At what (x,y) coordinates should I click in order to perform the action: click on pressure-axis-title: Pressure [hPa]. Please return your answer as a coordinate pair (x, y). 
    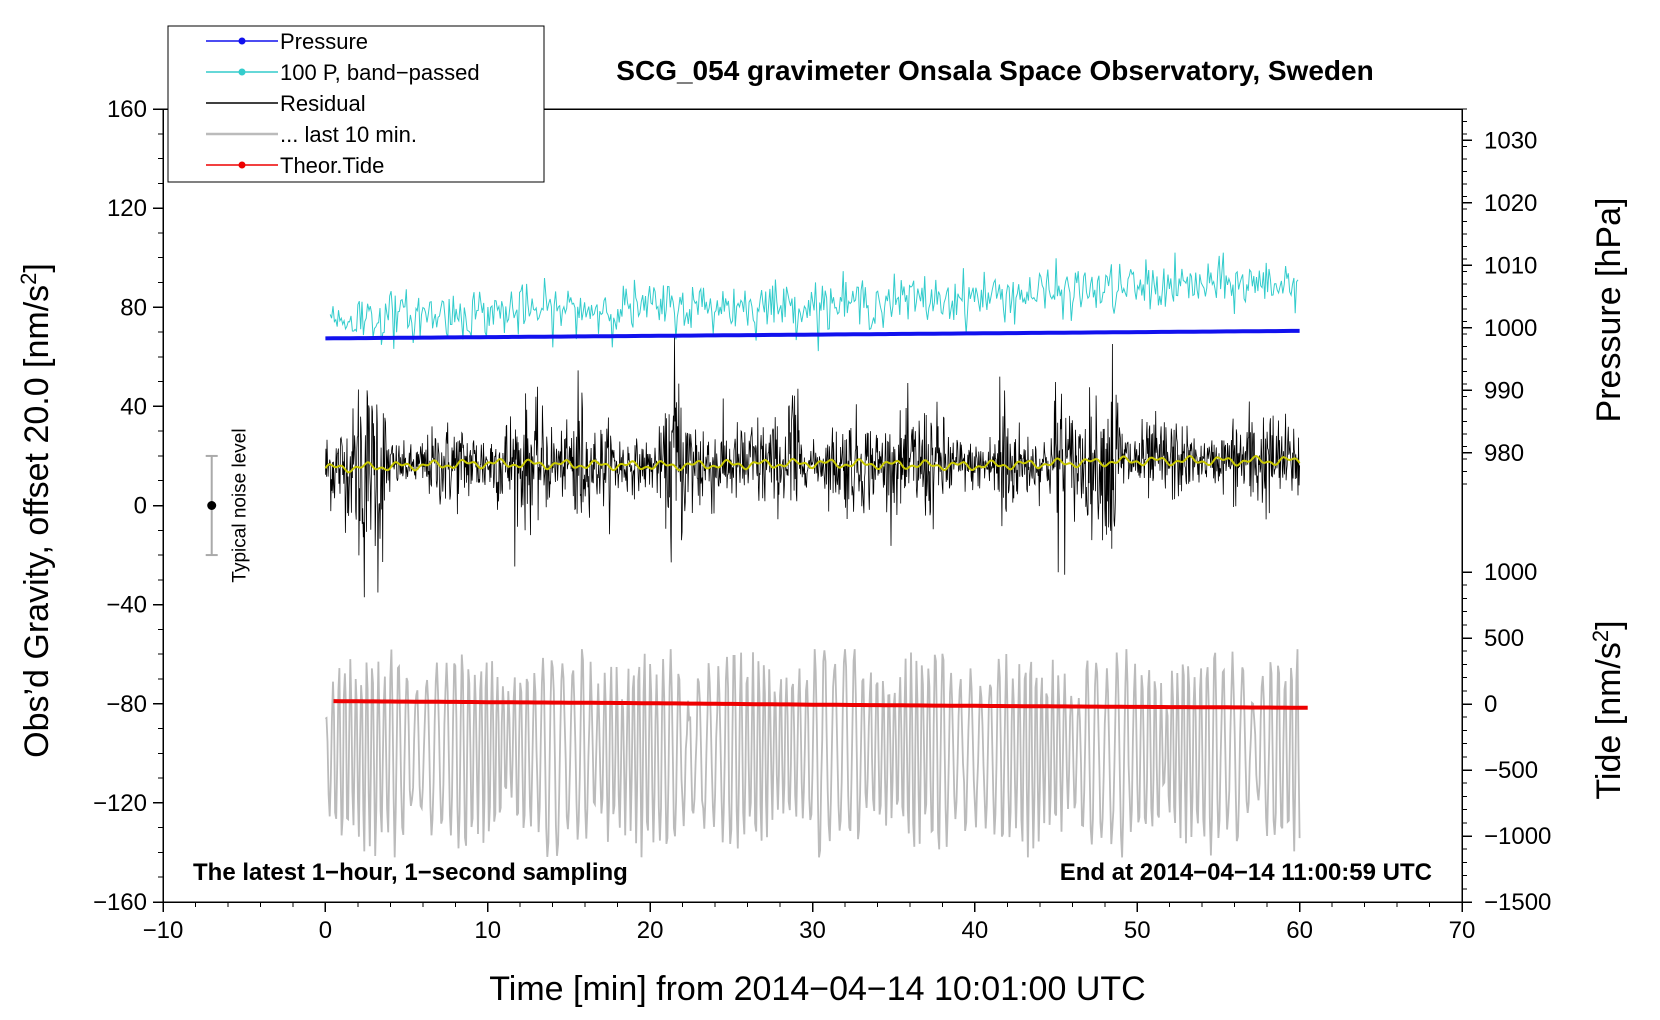
    Looking at the image, I should click on (1609, 310).